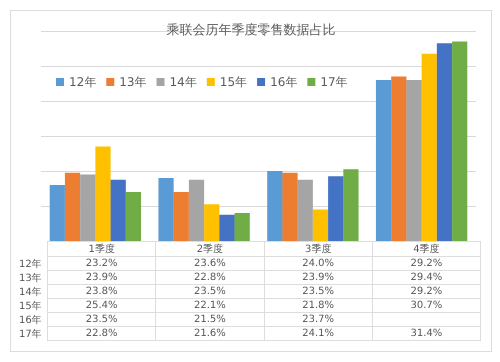  What do you see at coordinates (30, 306) in the screenshot?
I see `text: 15年` at bounding box center [30, 306].